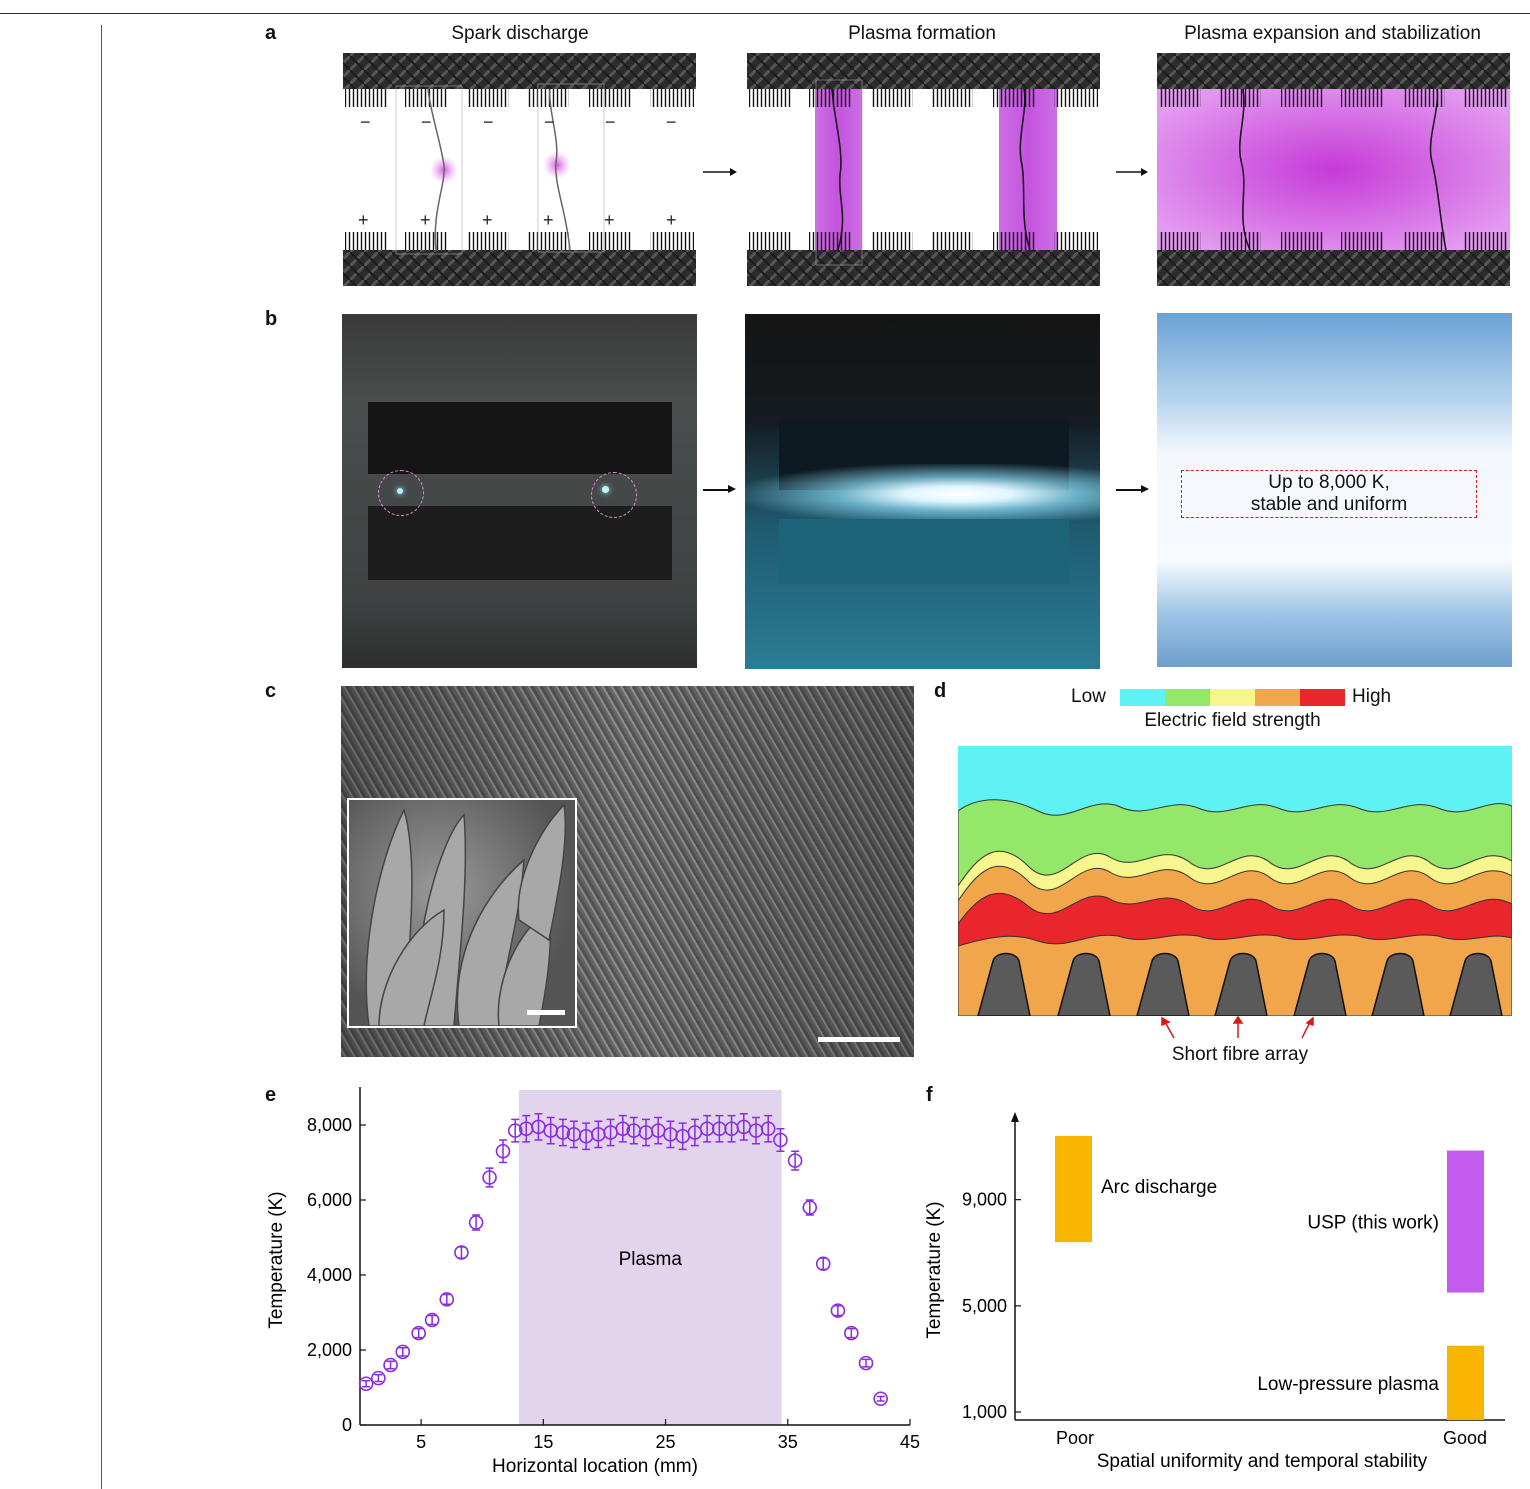 The width and height of the screenshot is (1530, 1489). I want to click on spark-circle, so click(401, 493).